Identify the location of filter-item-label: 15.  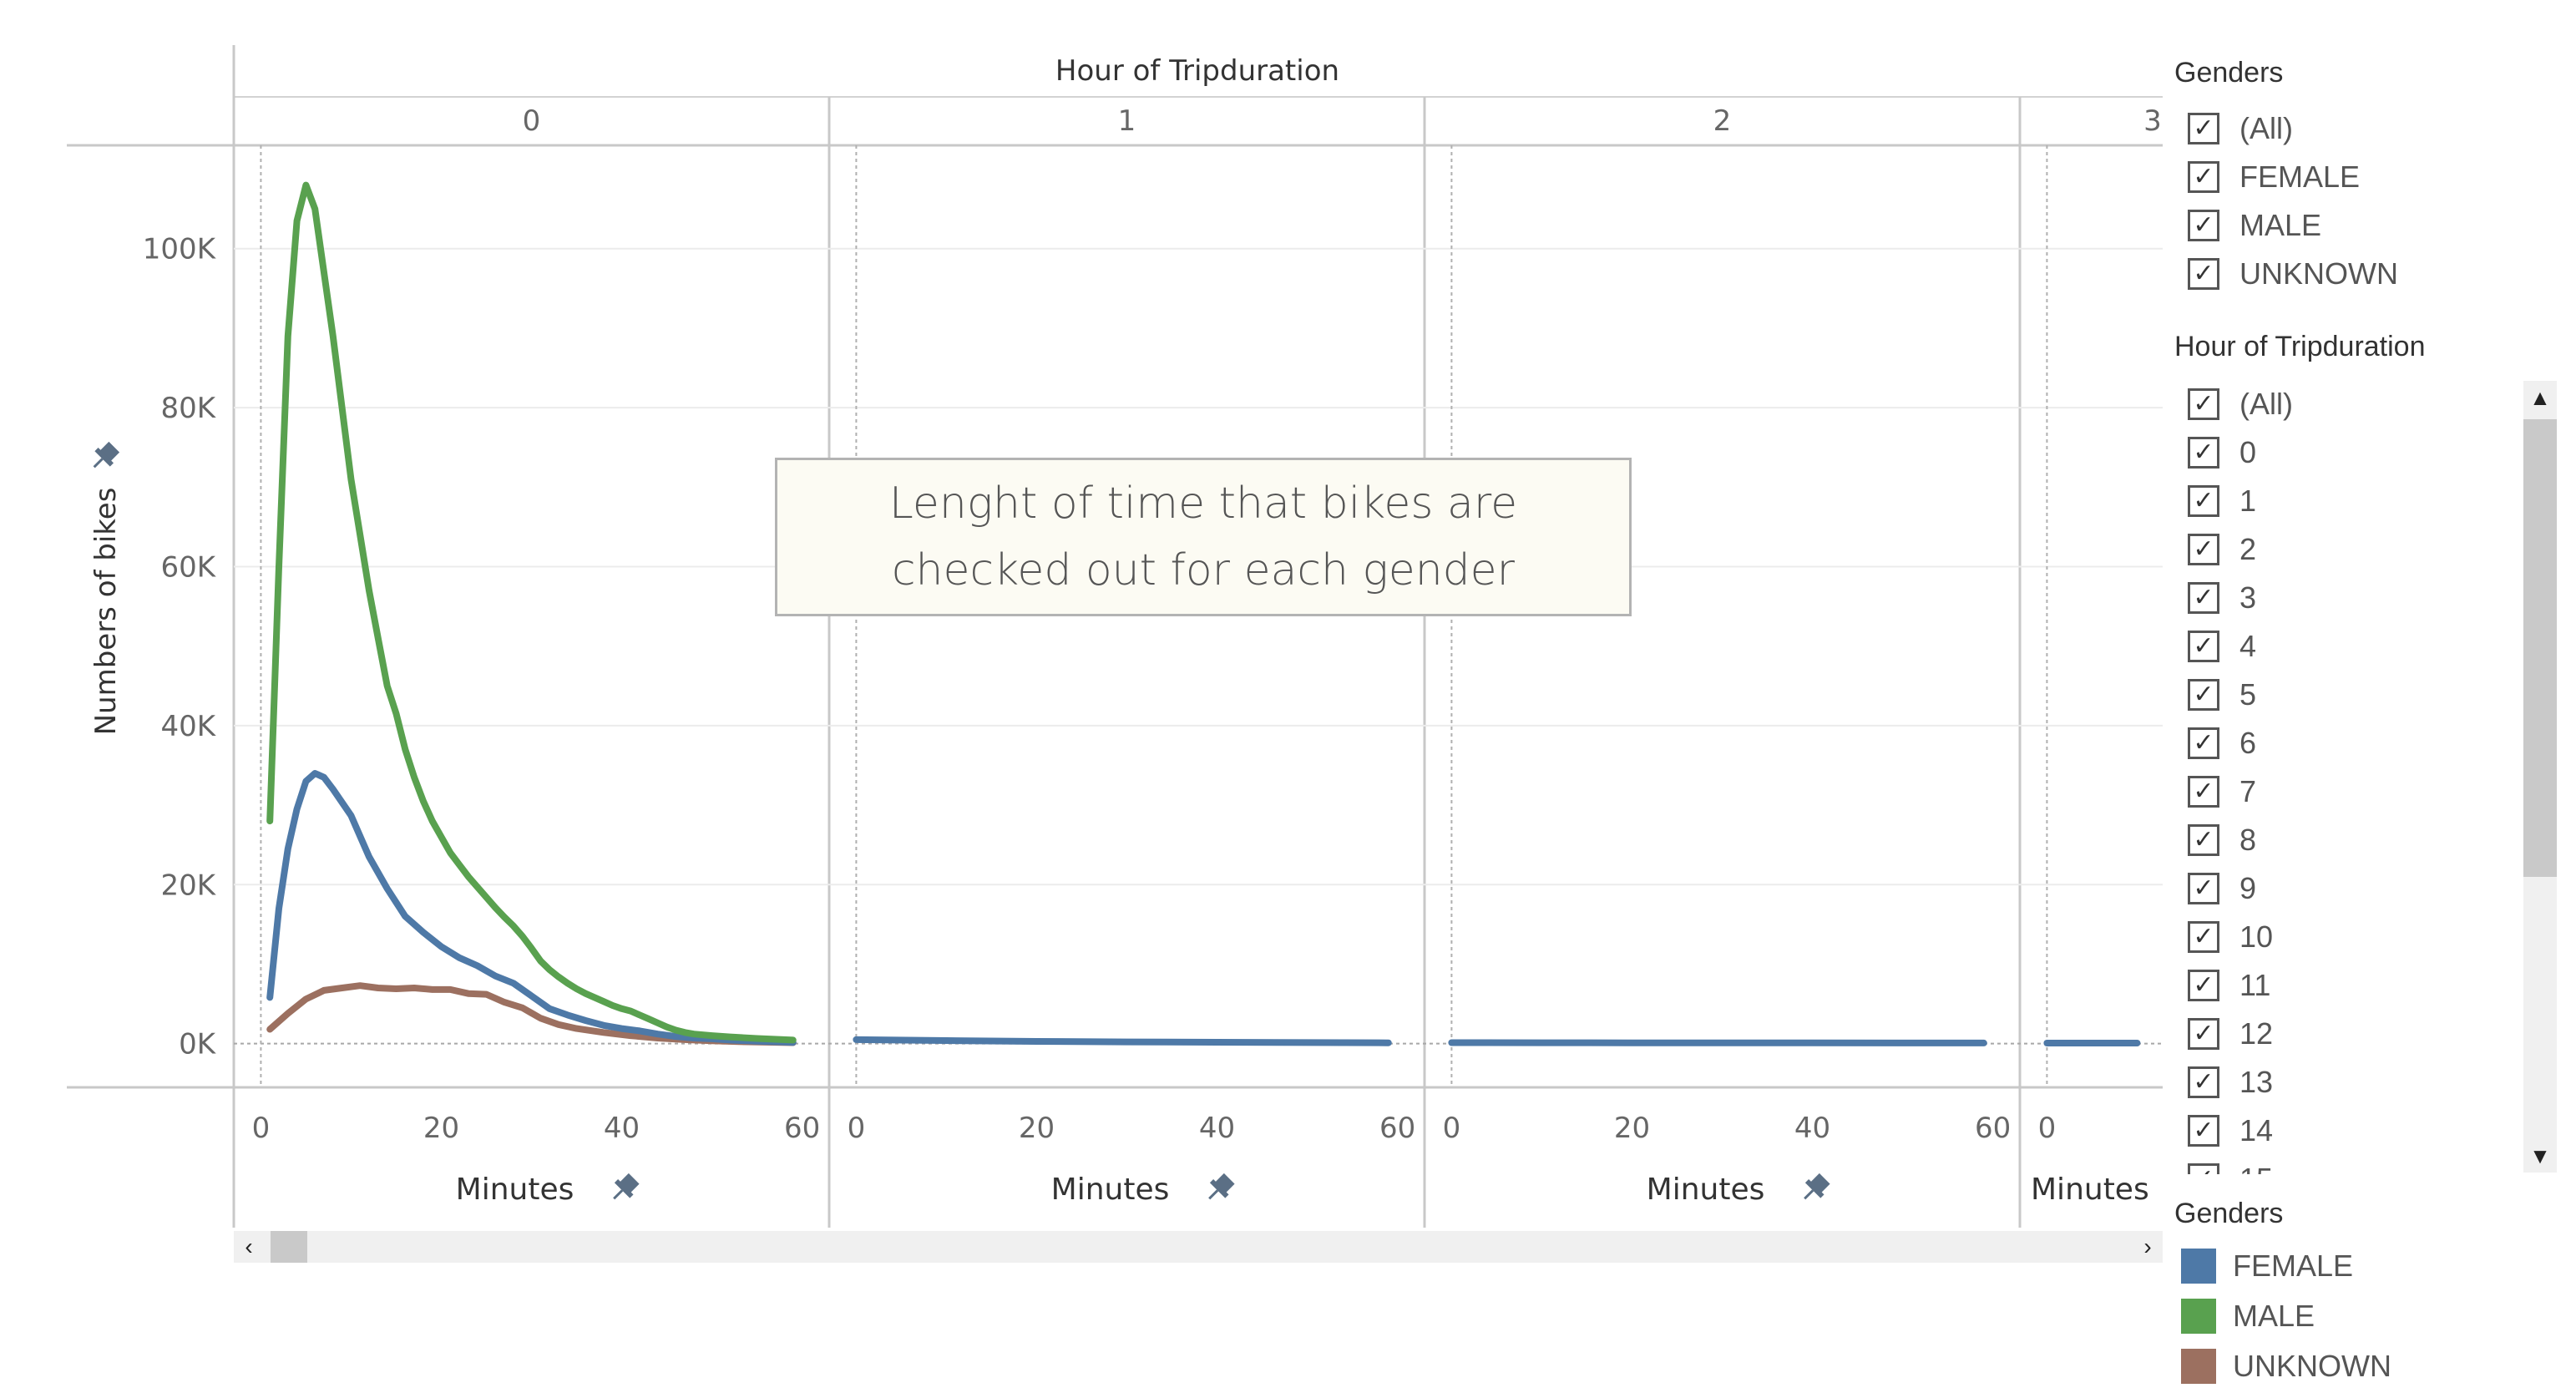
(2256, 1168).